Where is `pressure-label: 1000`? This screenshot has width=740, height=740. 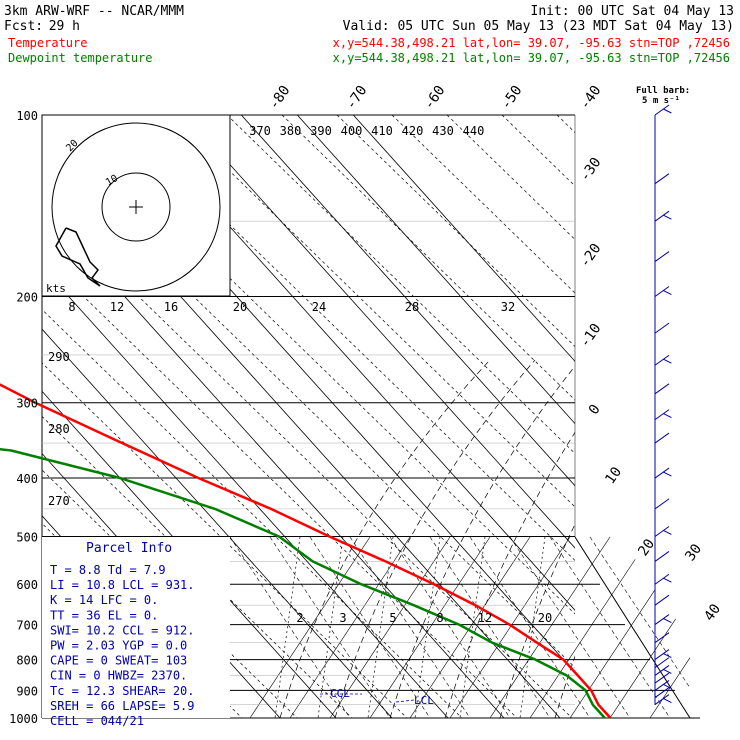
pressure-label: 1000 is located at coordinates (23, 719).